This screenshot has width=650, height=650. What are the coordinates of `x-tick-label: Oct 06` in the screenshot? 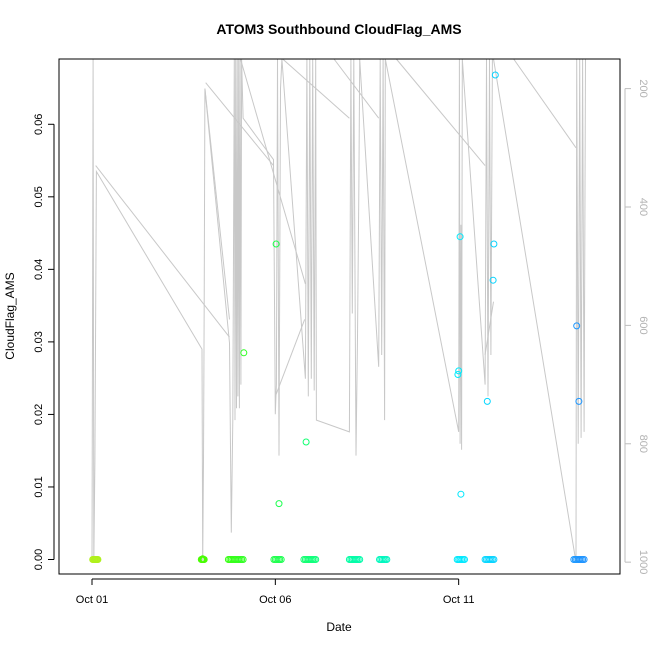 It's located at (275, 600).